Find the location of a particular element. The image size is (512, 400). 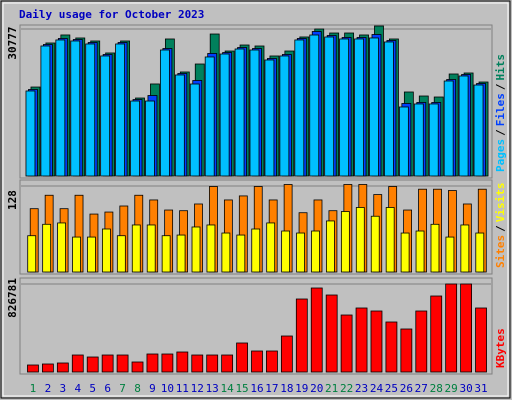

x-tick-label: 18 is located at coordinates (286, 388).